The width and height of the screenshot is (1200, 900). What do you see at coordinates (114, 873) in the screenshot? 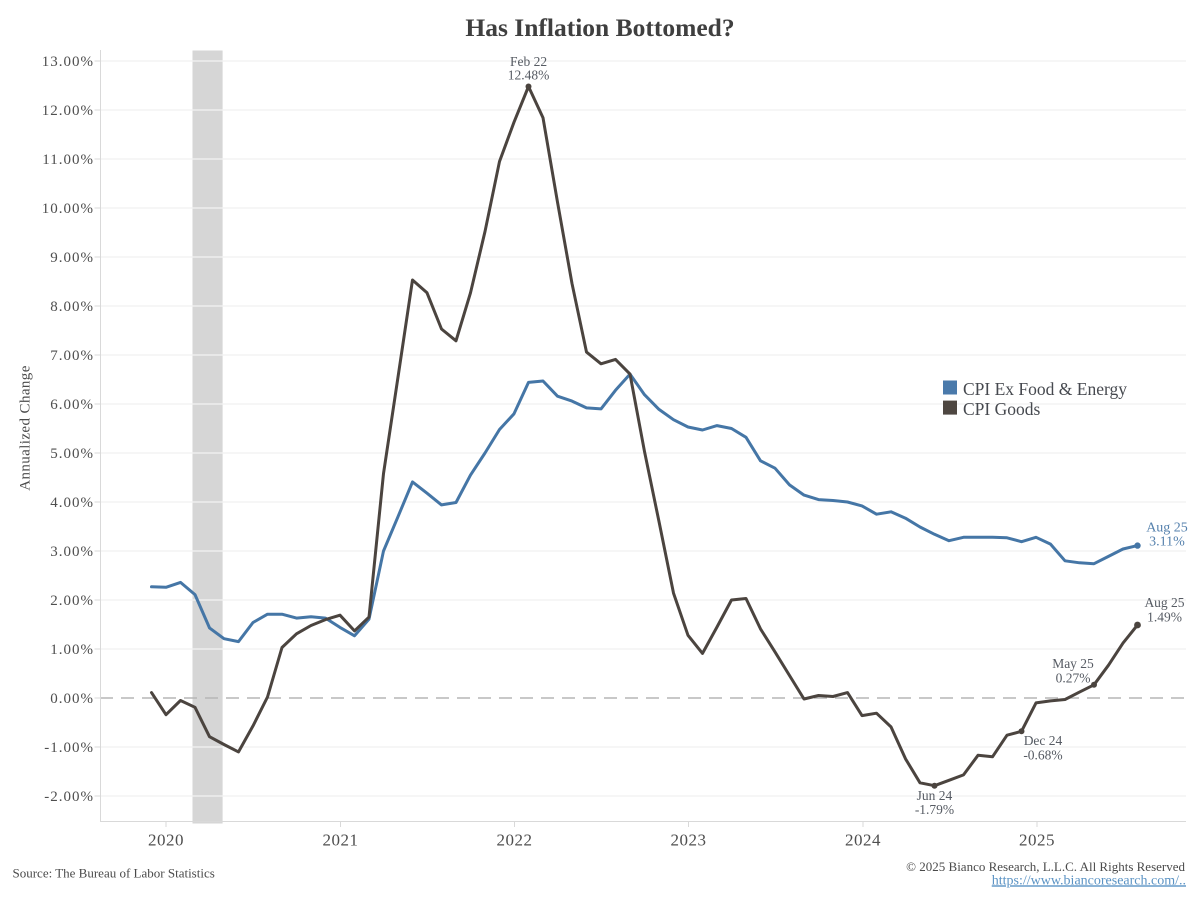
I see `svg-text:Source: The Bureau of Labor St: Source: The Bureau of Labor Statistics` at bounding box center [114, 873].